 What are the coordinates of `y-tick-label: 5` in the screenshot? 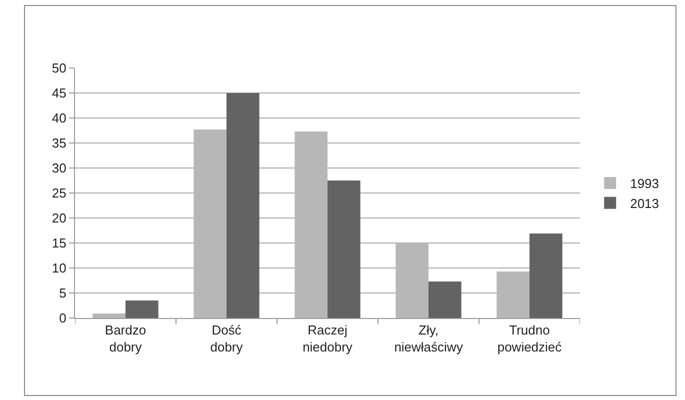 It's located at (62, 293).